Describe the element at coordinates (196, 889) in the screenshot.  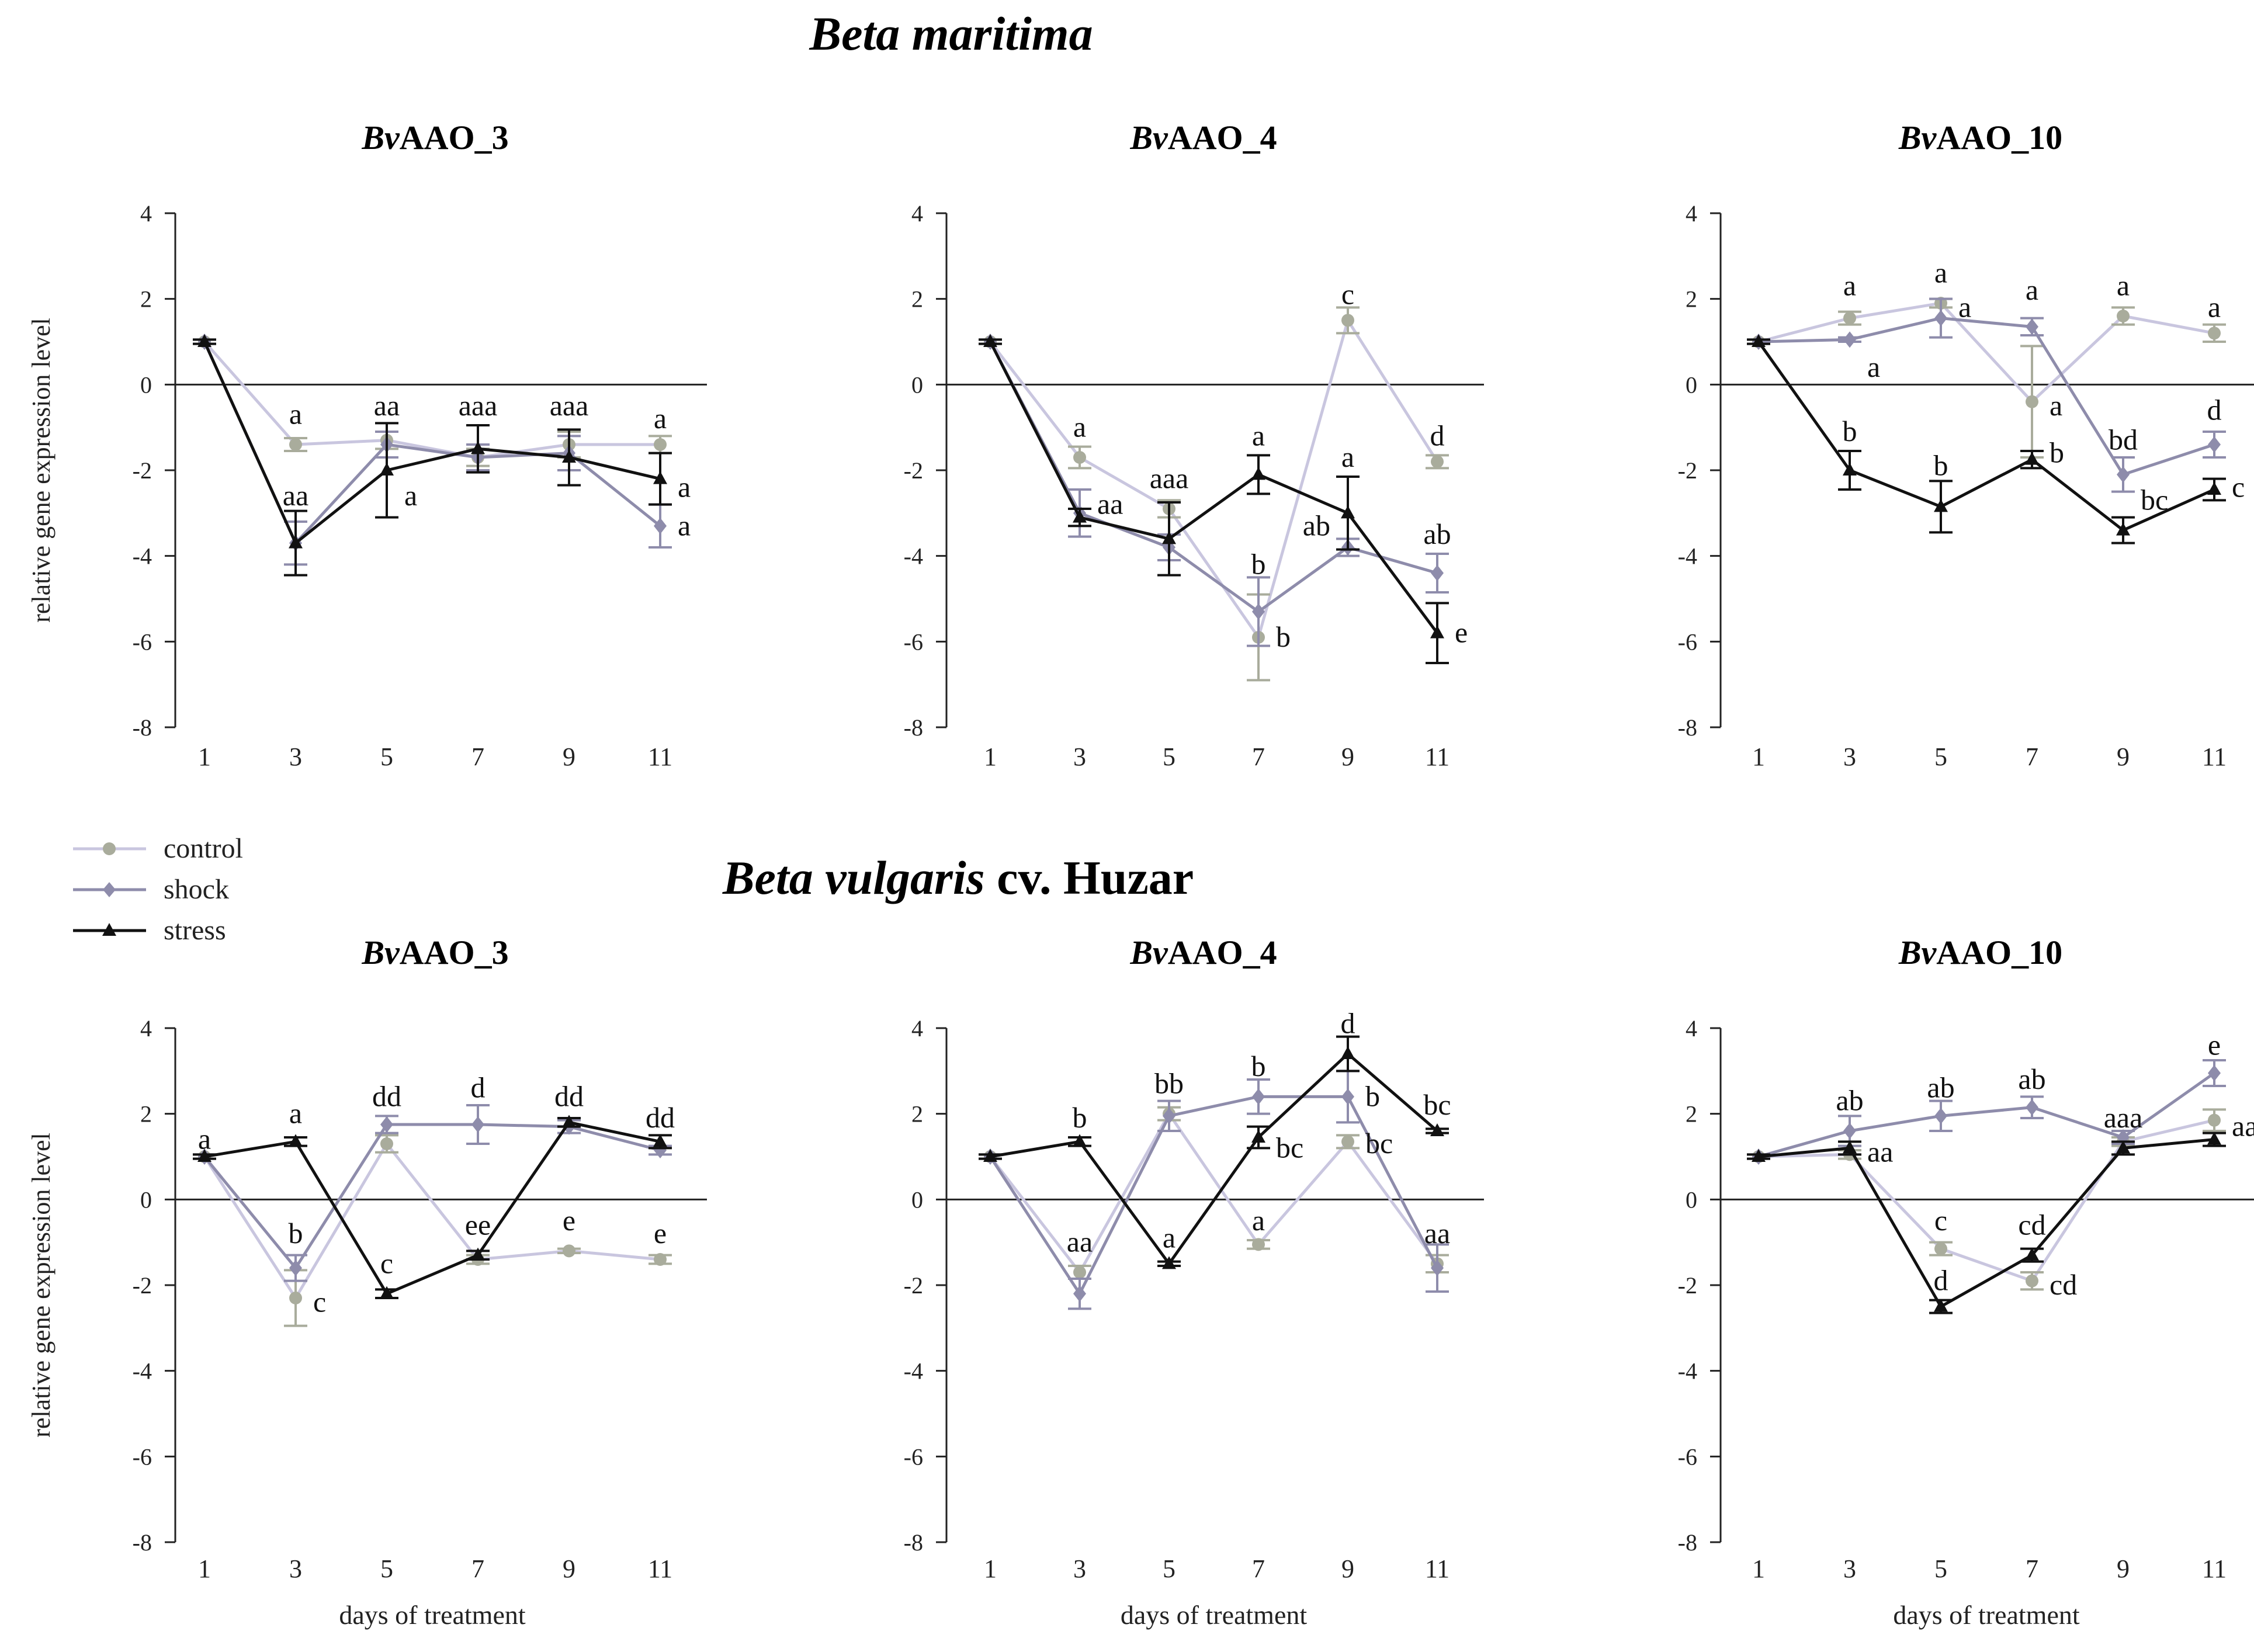
I see `legend-label-shock: shock` at that location.